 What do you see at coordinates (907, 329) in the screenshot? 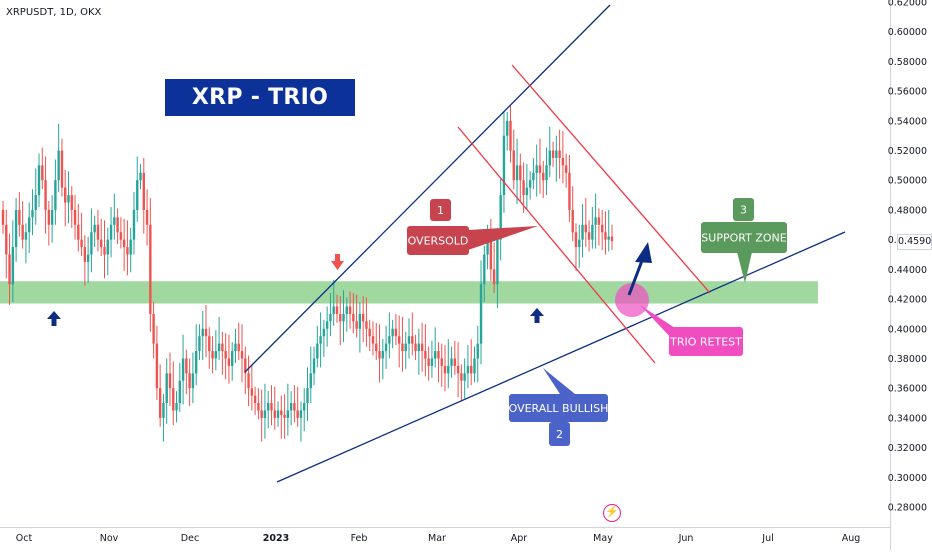
I see `y-tick-label: 0.40000` at bounding box center [907, 329].